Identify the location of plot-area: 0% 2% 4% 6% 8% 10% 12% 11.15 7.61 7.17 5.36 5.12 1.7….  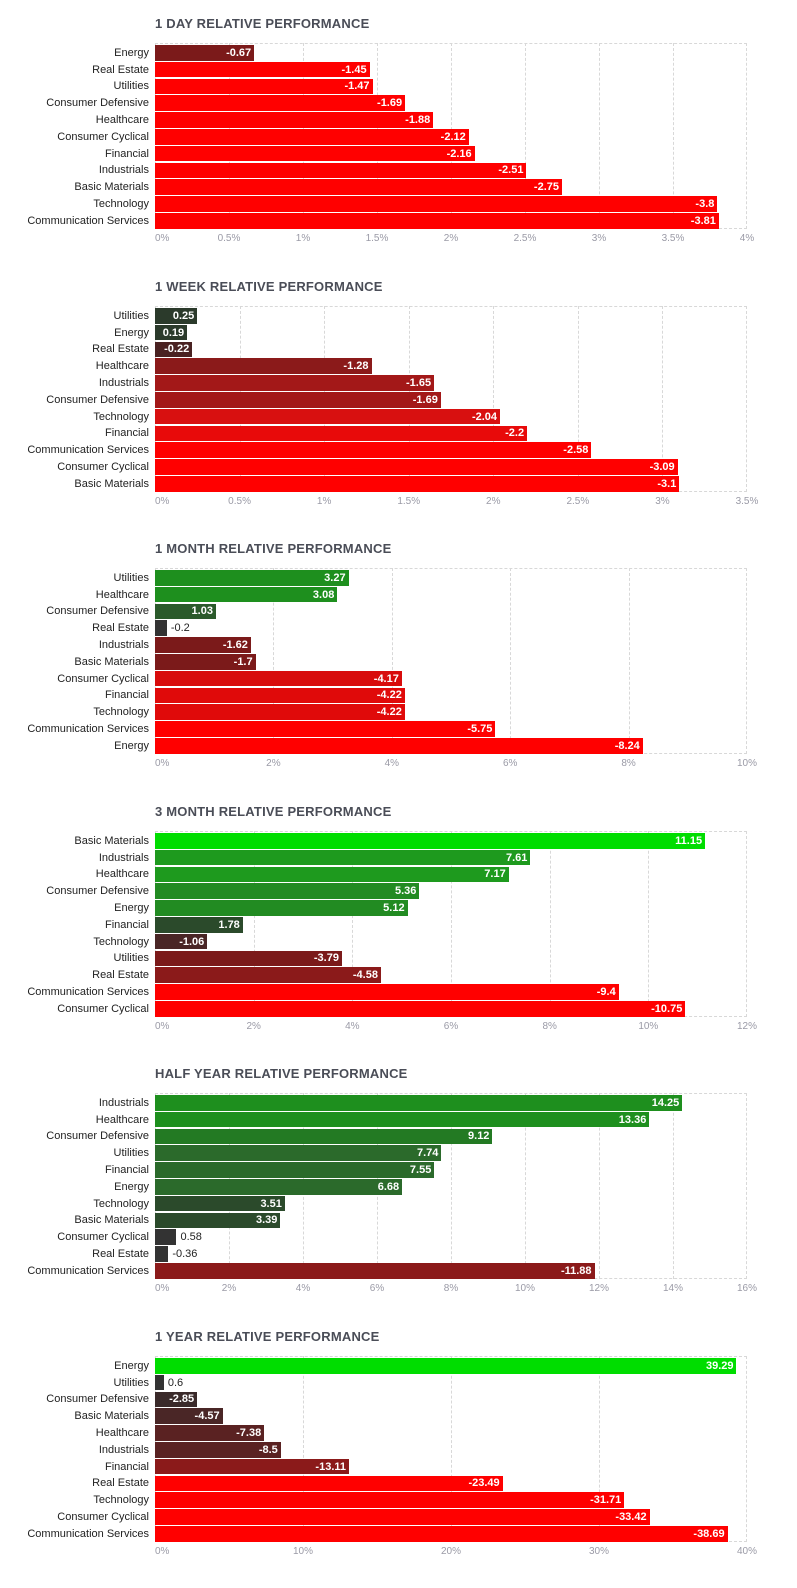
(456, 931).